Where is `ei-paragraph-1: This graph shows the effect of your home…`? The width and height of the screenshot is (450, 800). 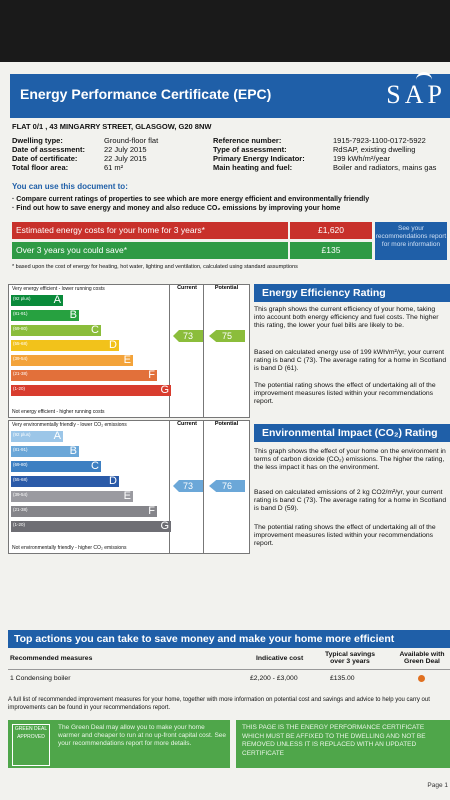 ei-paragraph-1: This graph shows the effect of your home… is located at coordinates (350, 459).